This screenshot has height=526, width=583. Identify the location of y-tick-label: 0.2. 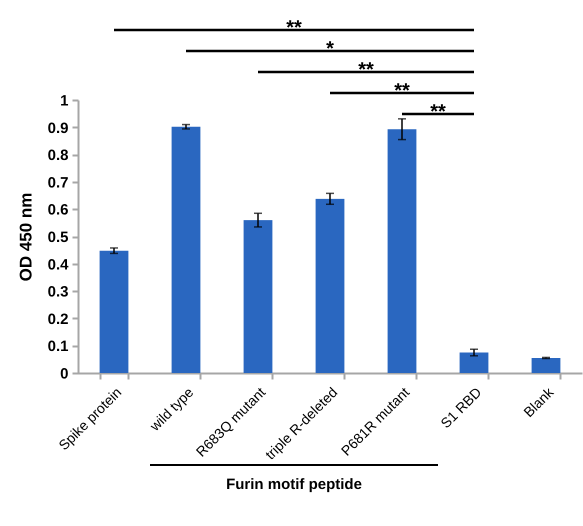
(58, 319).